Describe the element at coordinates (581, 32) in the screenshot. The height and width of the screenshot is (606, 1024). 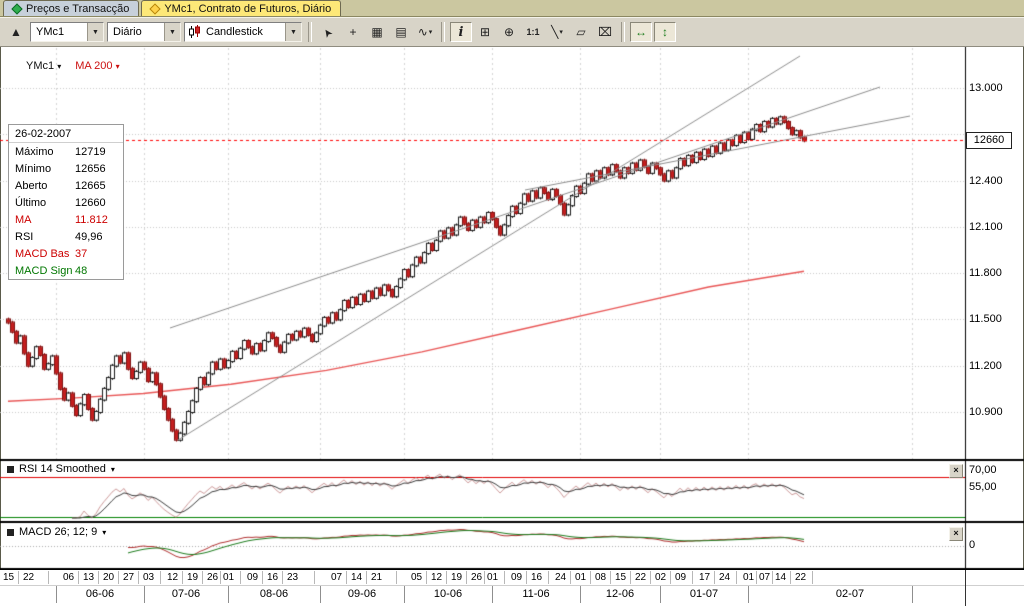
I see `eraser-tool-button: ▱` at that location.